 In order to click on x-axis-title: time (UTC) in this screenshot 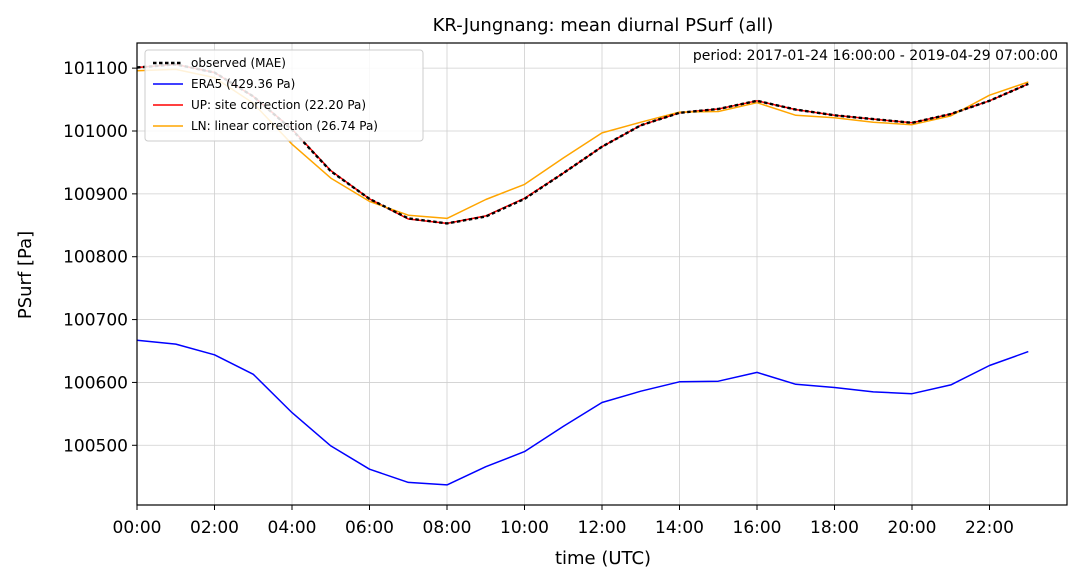, I will do `click(603, 558)`.